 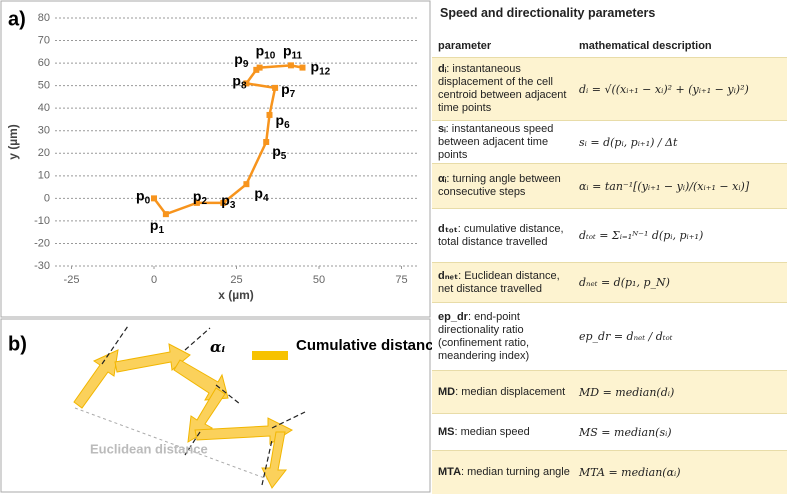 I want to click on parameter-cell: MTA: median turning angle, so click(x=502, y=472).